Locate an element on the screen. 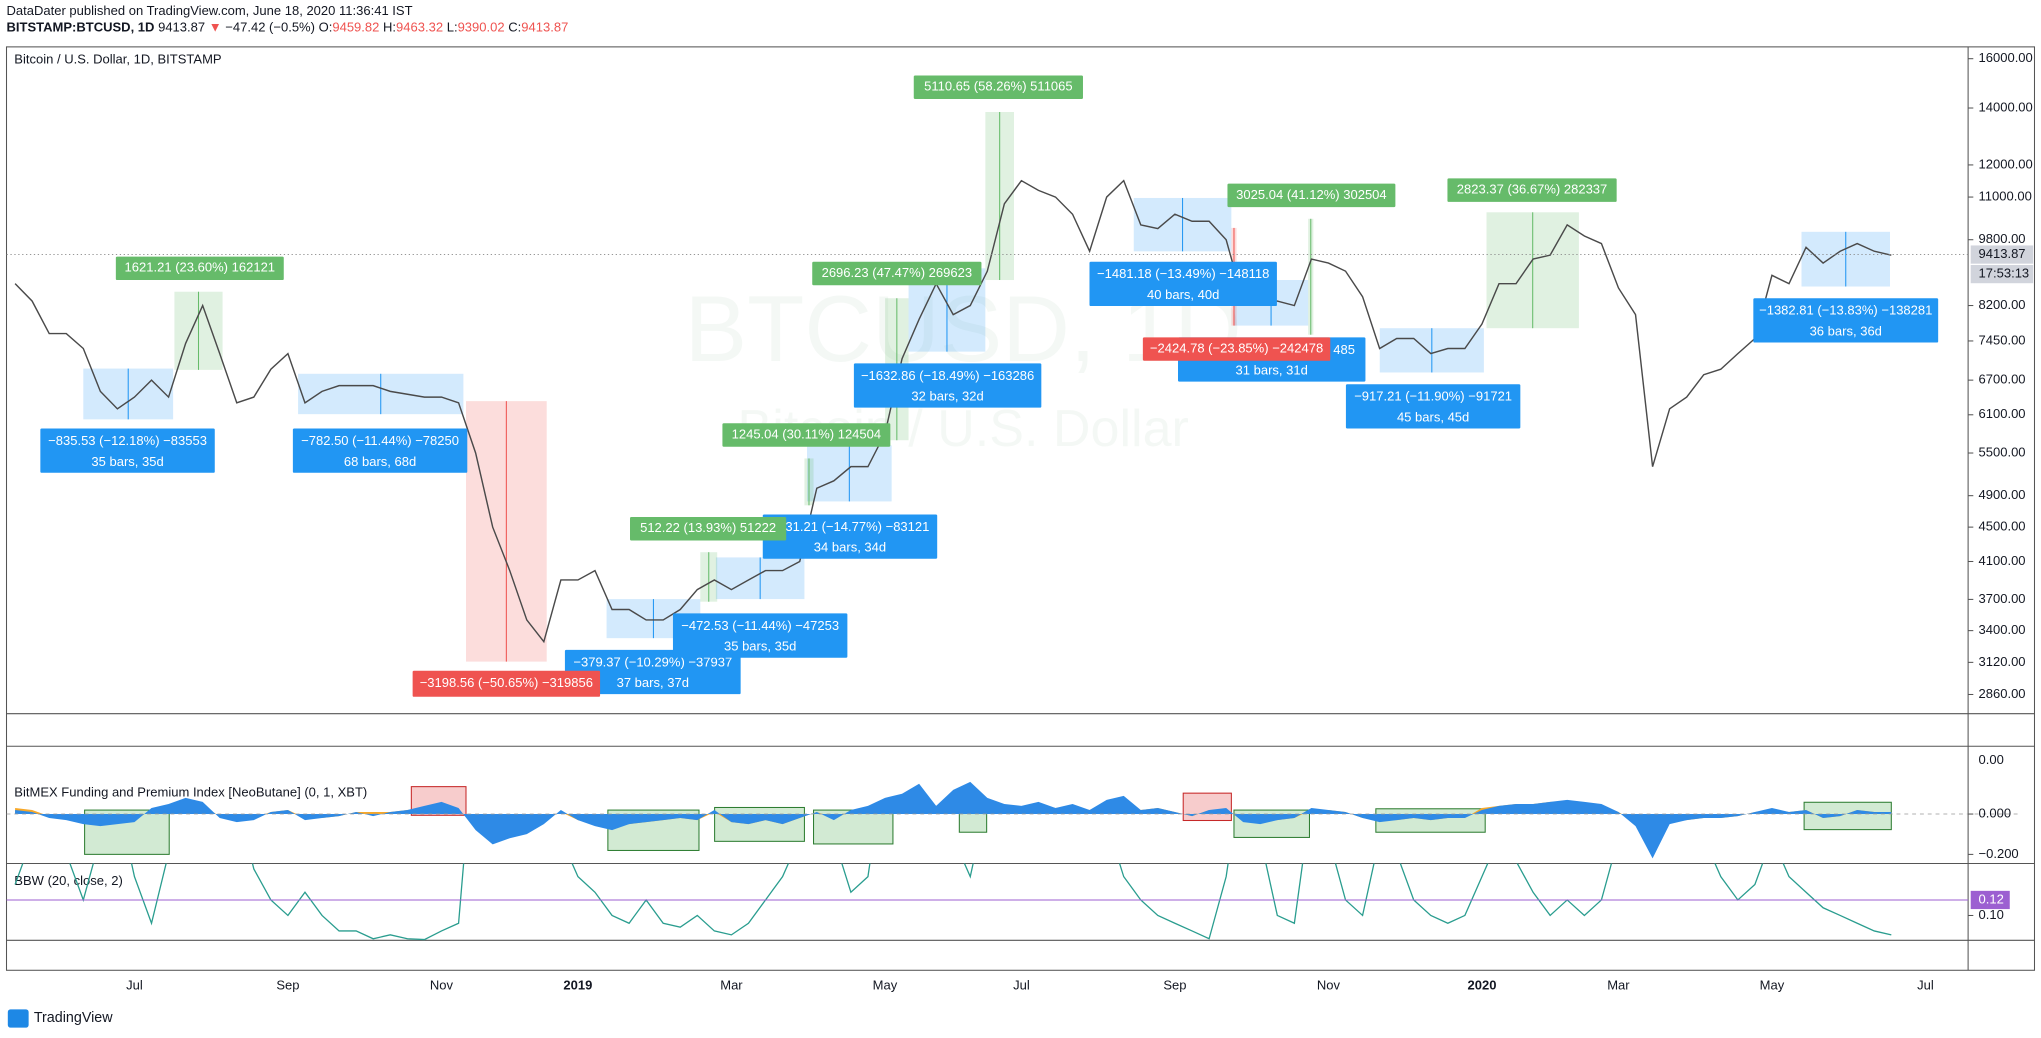 Image resolution: width=2041 pixels, height=1038 pixels. measure-label: −917.21 (−11.90%) −91721 is located at coordinates (1433, 396).